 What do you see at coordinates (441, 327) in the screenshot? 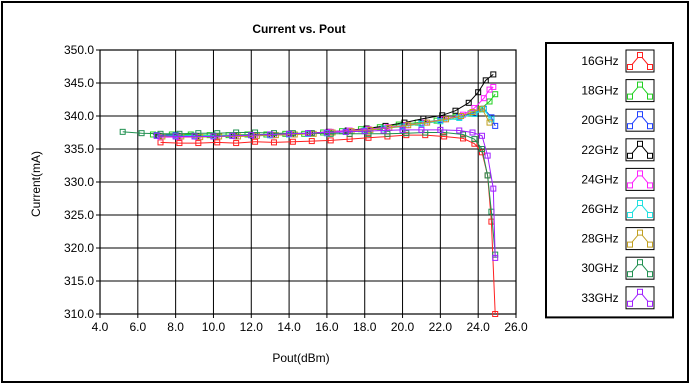
I see `x-tick-label: 22.0` at bounding box center [441, 327].